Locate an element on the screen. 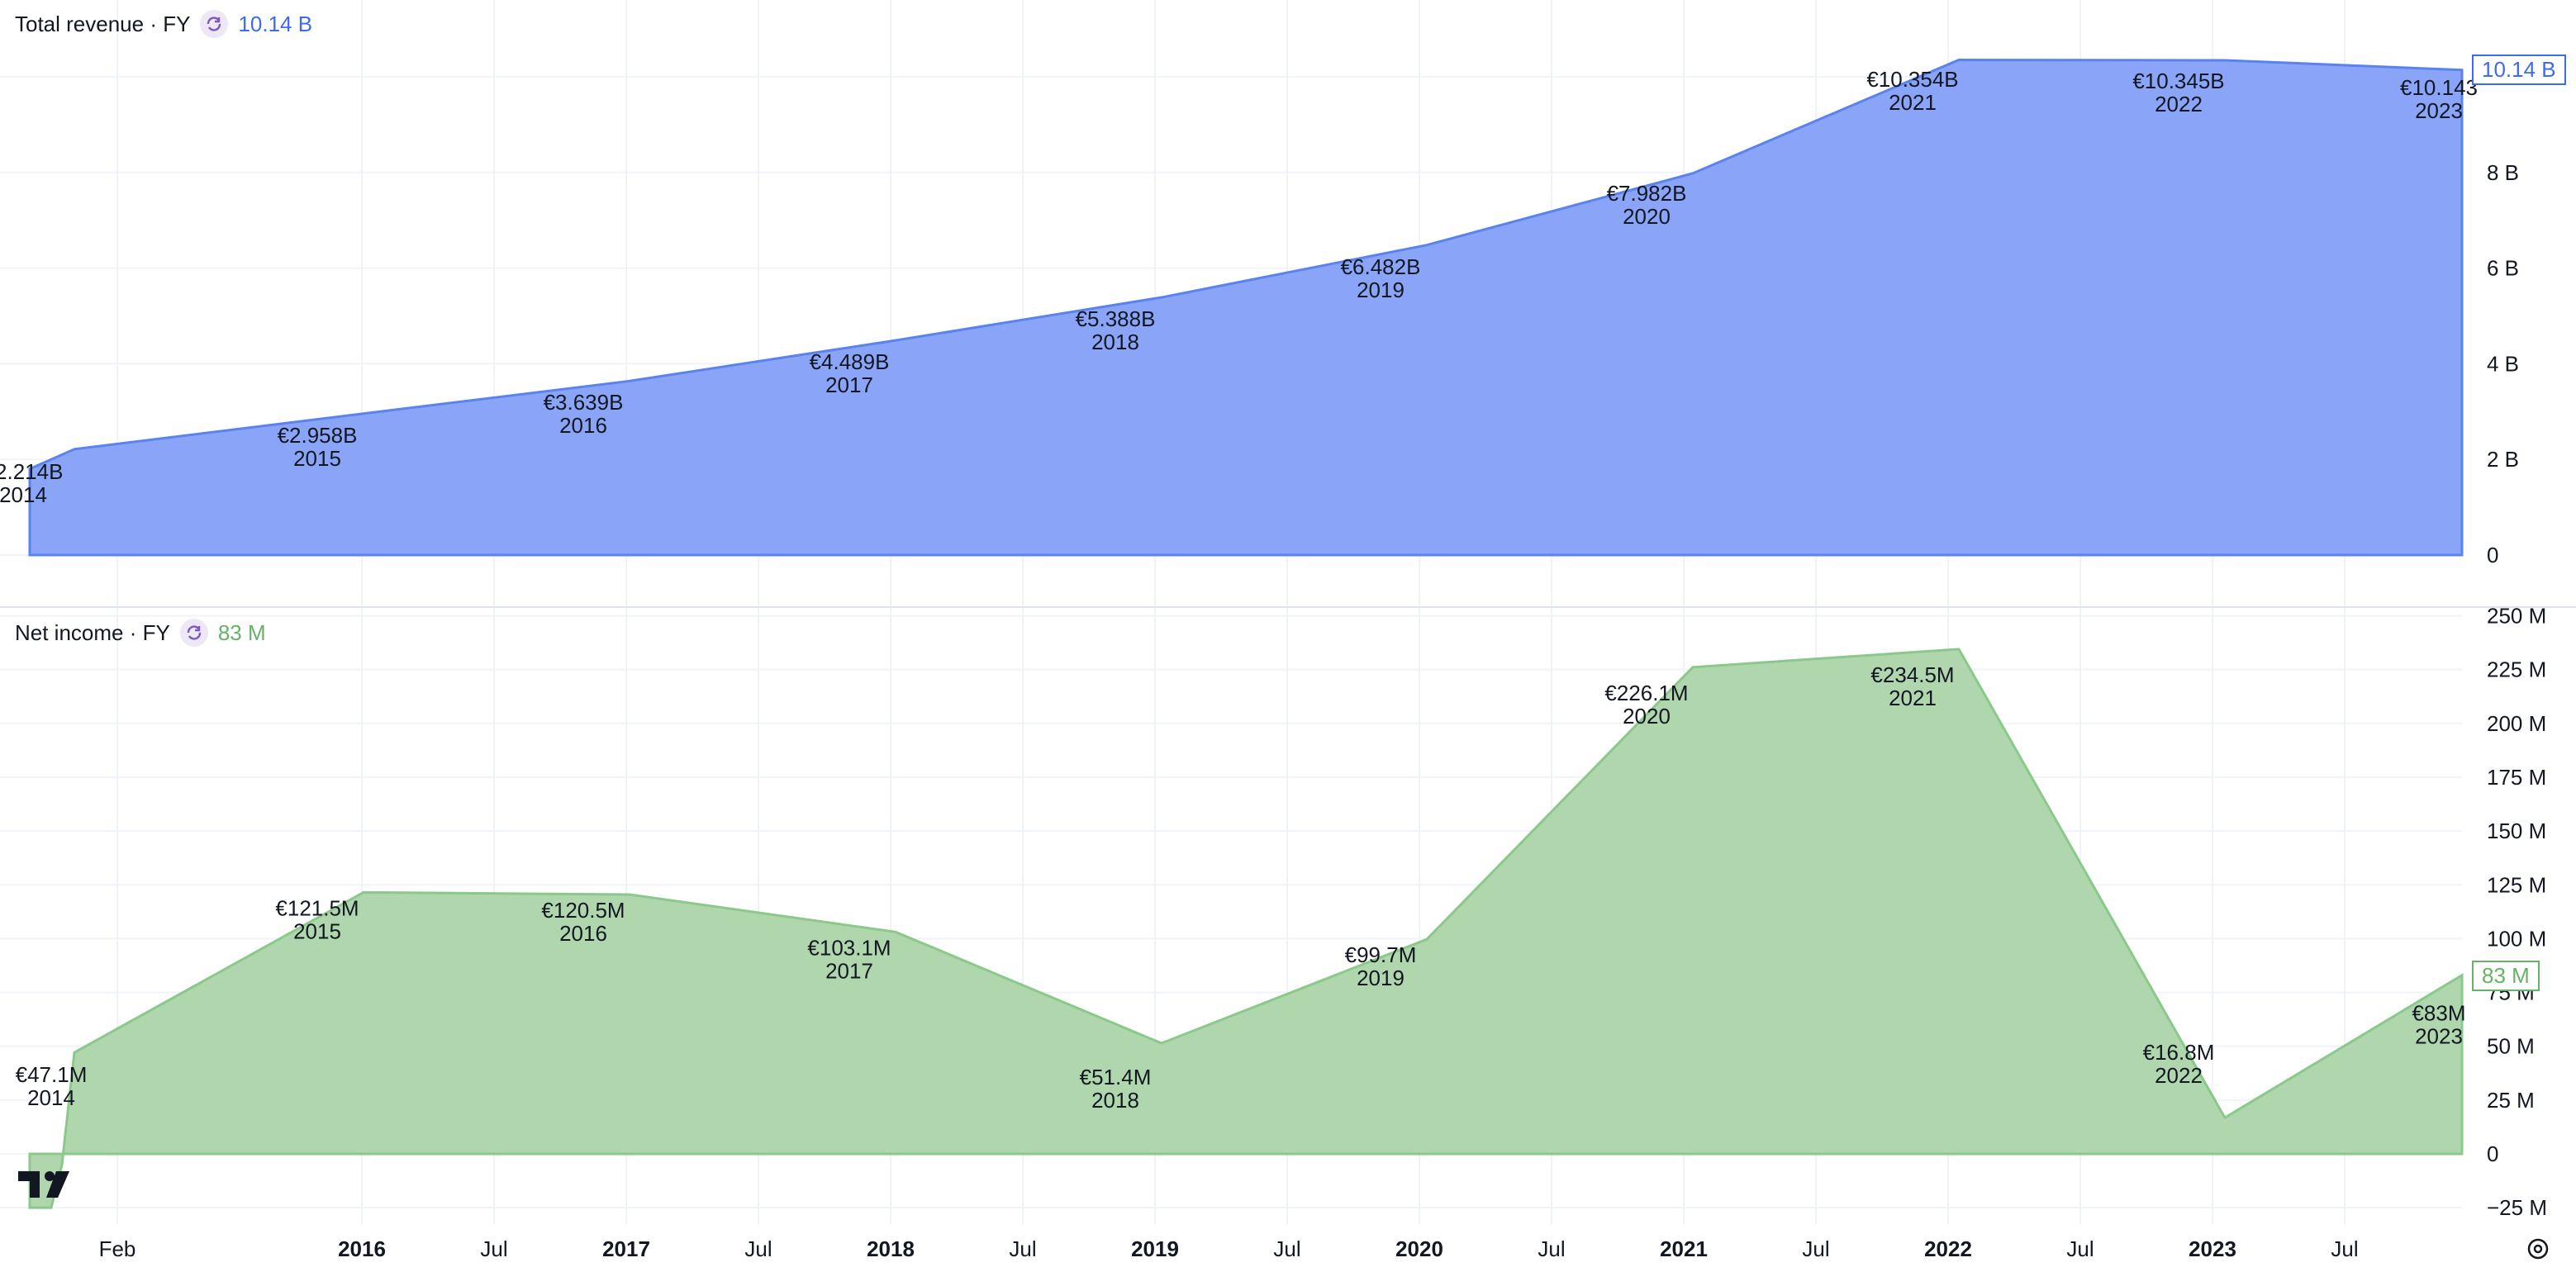 This screenshot has height=1272, width=2576. y-tick-label: 100 M is located at coordinates (2516, 938).